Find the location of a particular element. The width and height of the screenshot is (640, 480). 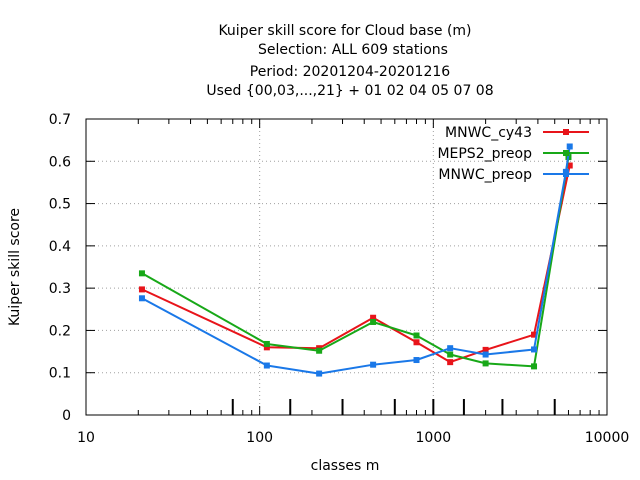

title-line: Used {00,03,...,21} + 01 02 04 05 07 08 is located at coordinates (349, 91).